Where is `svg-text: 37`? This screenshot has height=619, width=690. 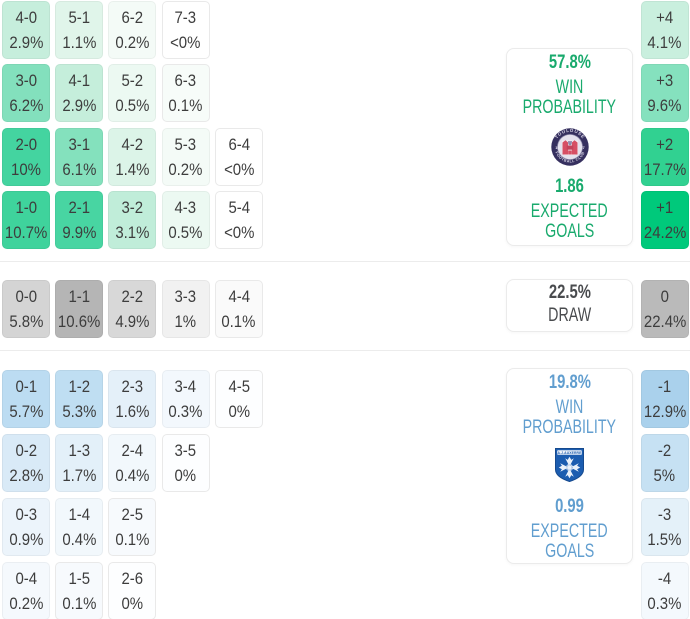
svg-text: 37 is located at coordinates (582, 147).